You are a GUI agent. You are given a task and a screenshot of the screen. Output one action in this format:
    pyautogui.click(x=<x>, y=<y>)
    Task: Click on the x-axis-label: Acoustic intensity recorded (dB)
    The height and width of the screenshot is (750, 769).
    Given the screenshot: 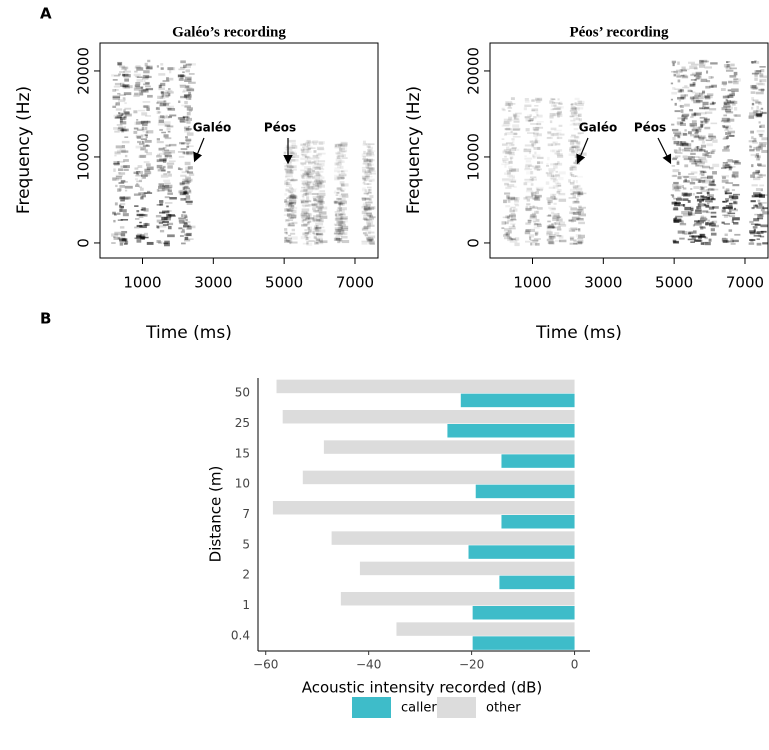 What is the action you would take?
    pyautogui.click(x=422, y=688)
    